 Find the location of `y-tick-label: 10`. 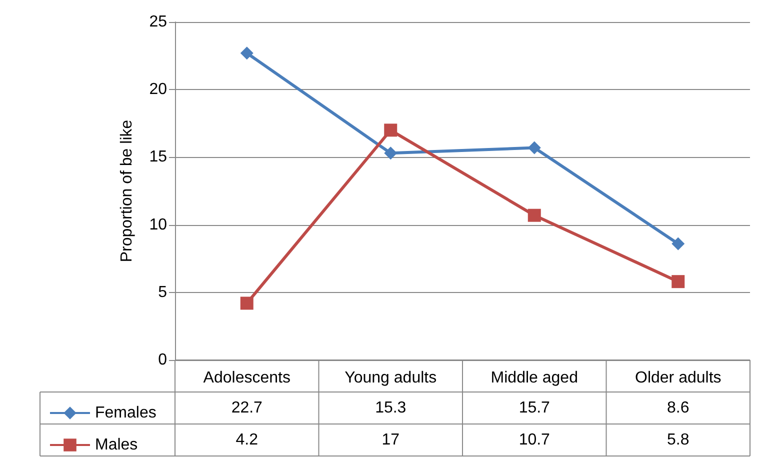

y-tick-label: 10 is located at coordinates (158, 225).